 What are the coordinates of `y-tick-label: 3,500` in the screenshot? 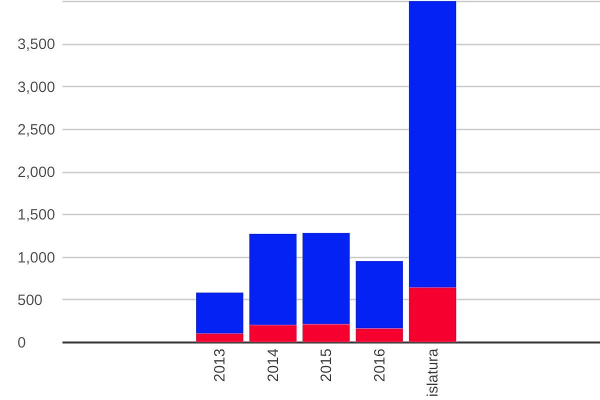 It's located at (37, 45).